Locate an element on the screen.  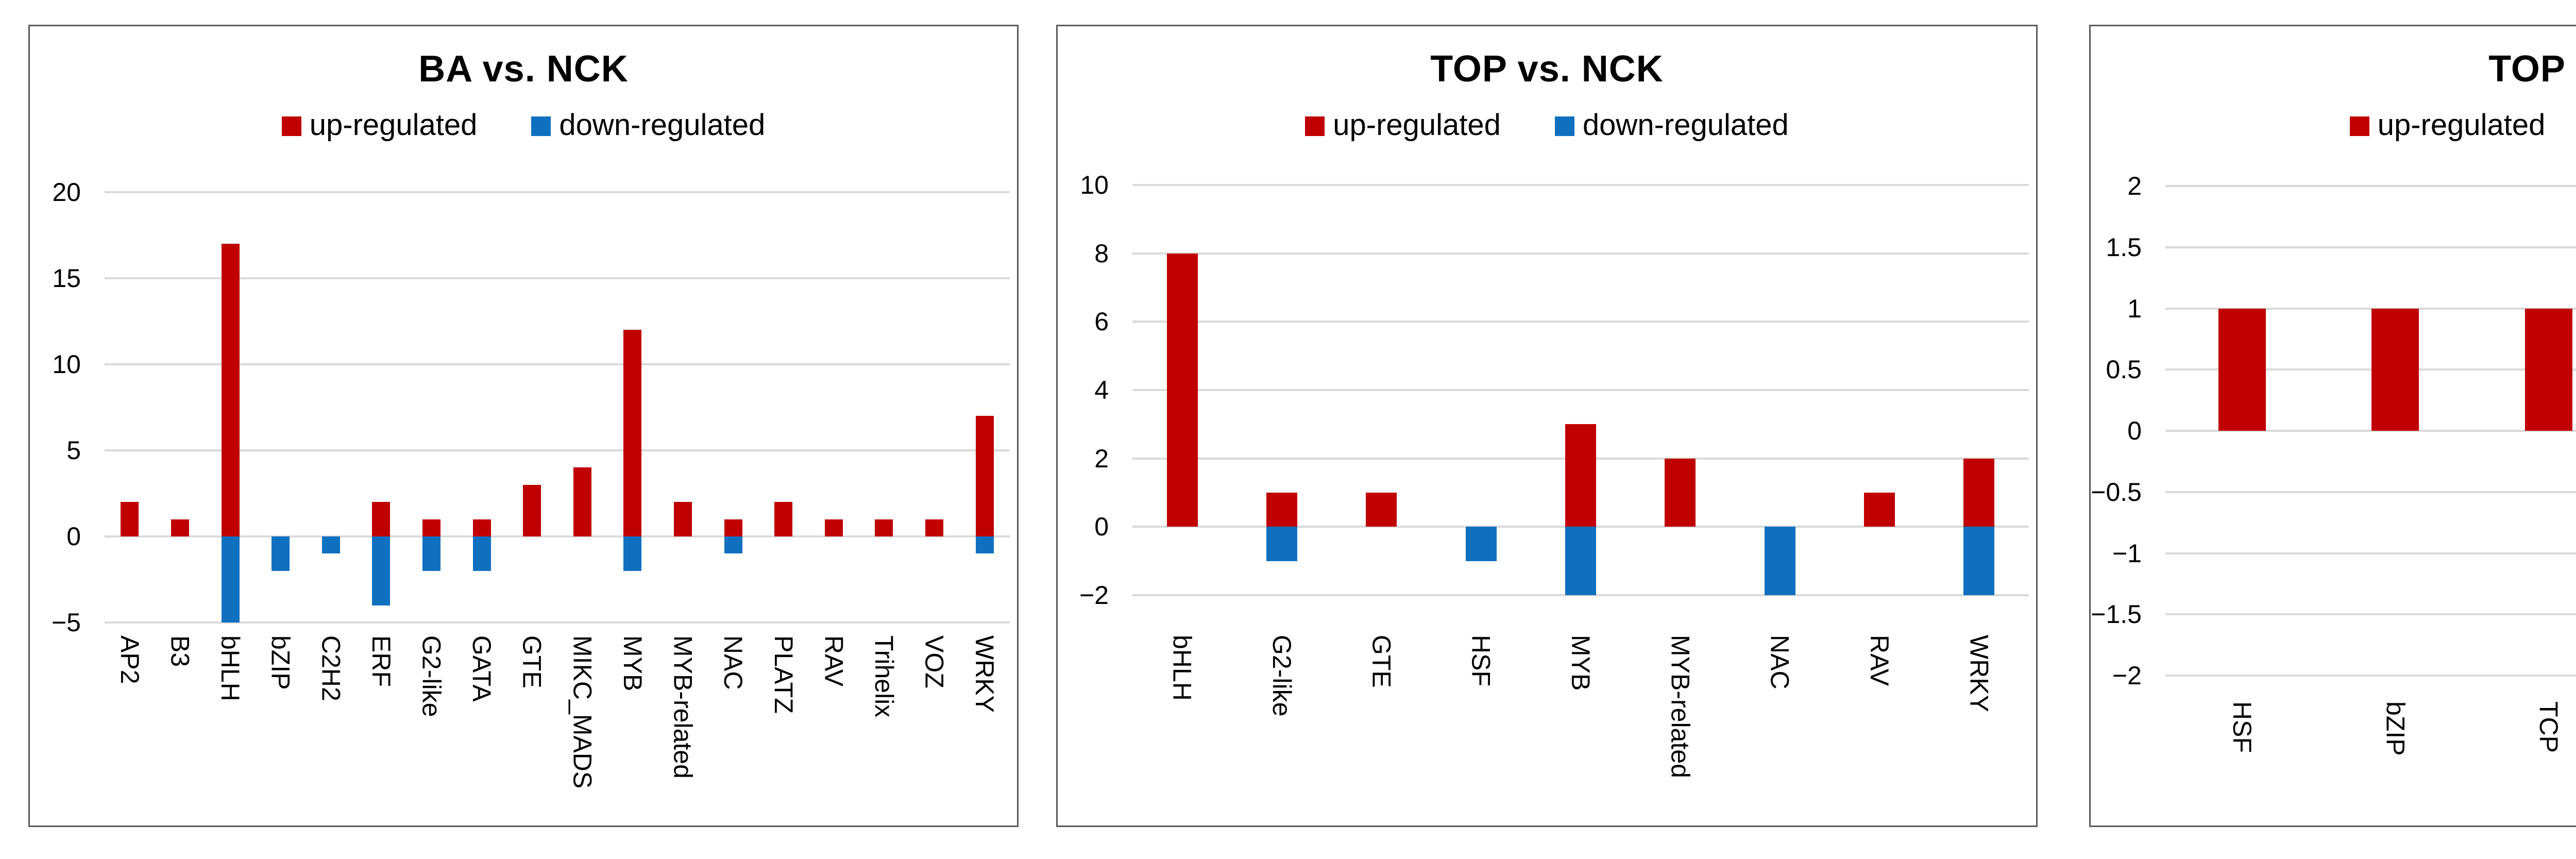
y-axis-tick-label: 15 is located at coordinates (66, 278).